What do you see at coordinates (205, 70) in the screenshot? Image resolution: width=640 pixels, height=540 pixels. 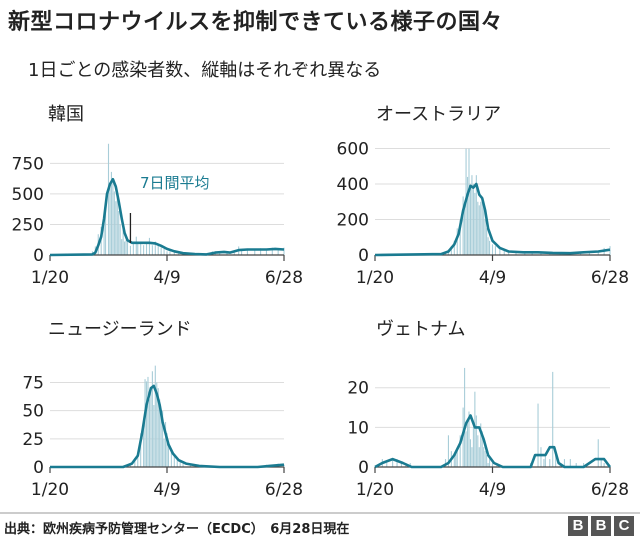 I see `chart-subtitle: 1日ごとの感染者数、縦軸はそれぞれ異なる` at bounding box center [205, 70].